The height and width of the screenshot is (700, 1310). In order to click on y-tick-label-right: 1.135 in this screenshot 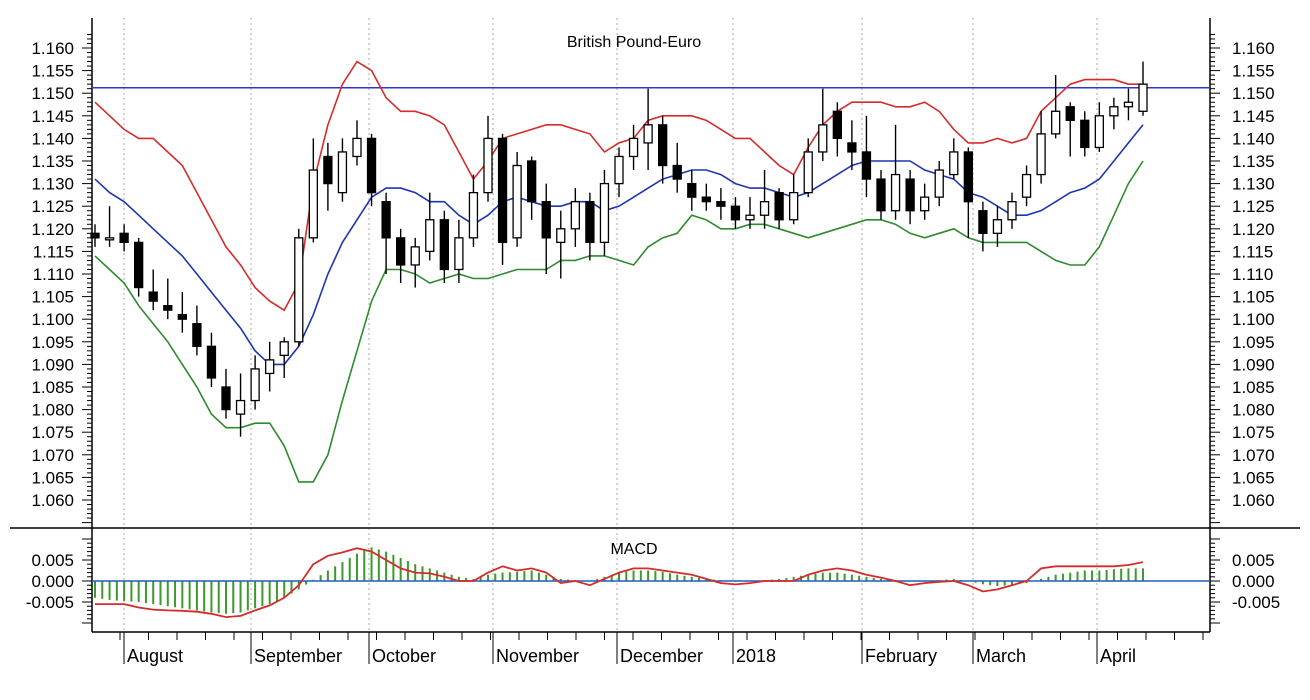, I will do `click(1253, 161)`.